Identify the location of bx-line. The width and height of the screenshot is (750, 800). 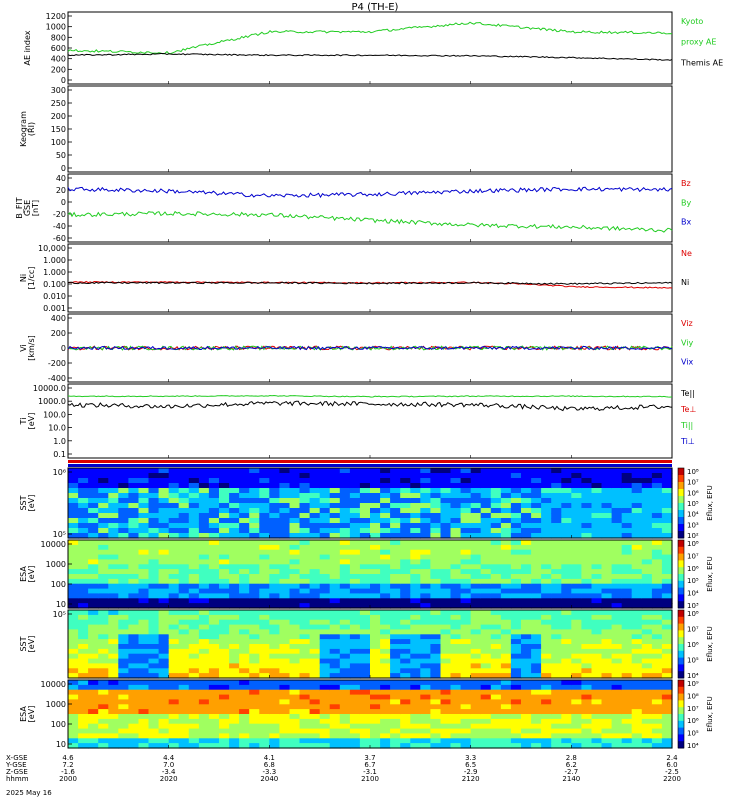
(370, 192).